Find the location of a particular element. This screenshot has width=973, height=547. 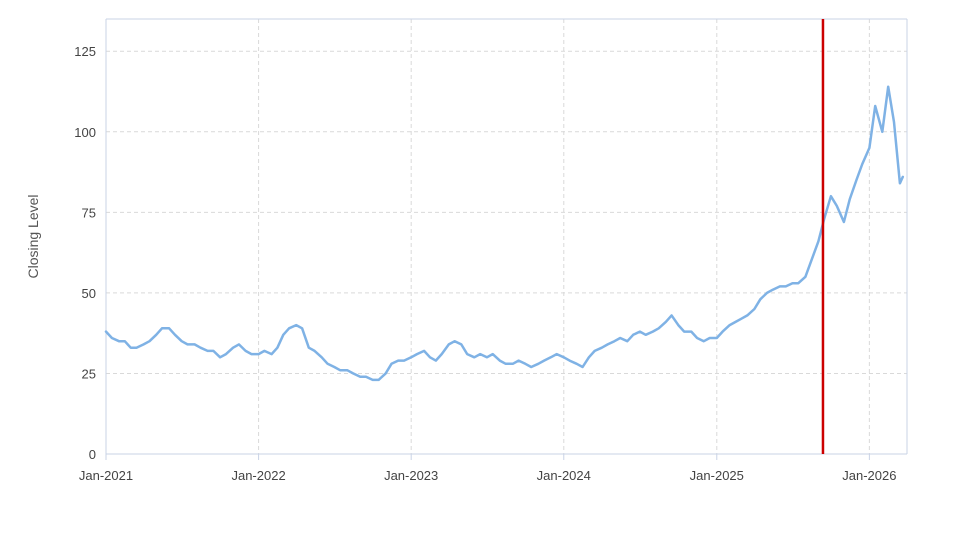

x-tick-label: Jan-2026 is located at coordinates (869, 475).